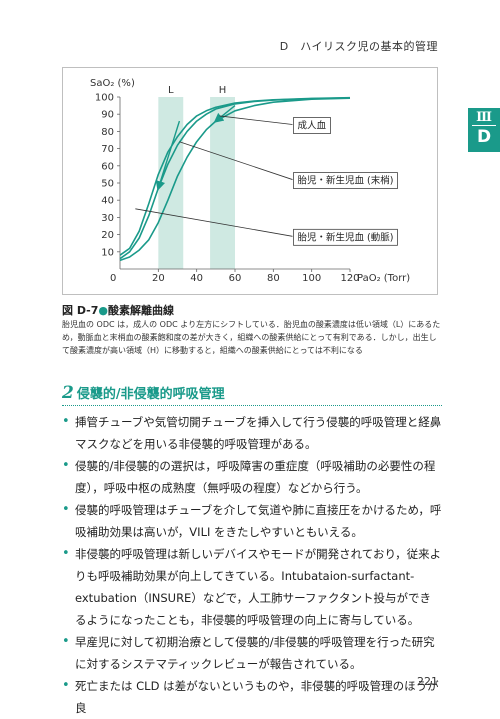 The height and width of the screenshot is (719, 500). What do you see at coordinates (107, 252) in the screenshot?
I see `y-tick-label: 10` at bounding box center [107, 252].